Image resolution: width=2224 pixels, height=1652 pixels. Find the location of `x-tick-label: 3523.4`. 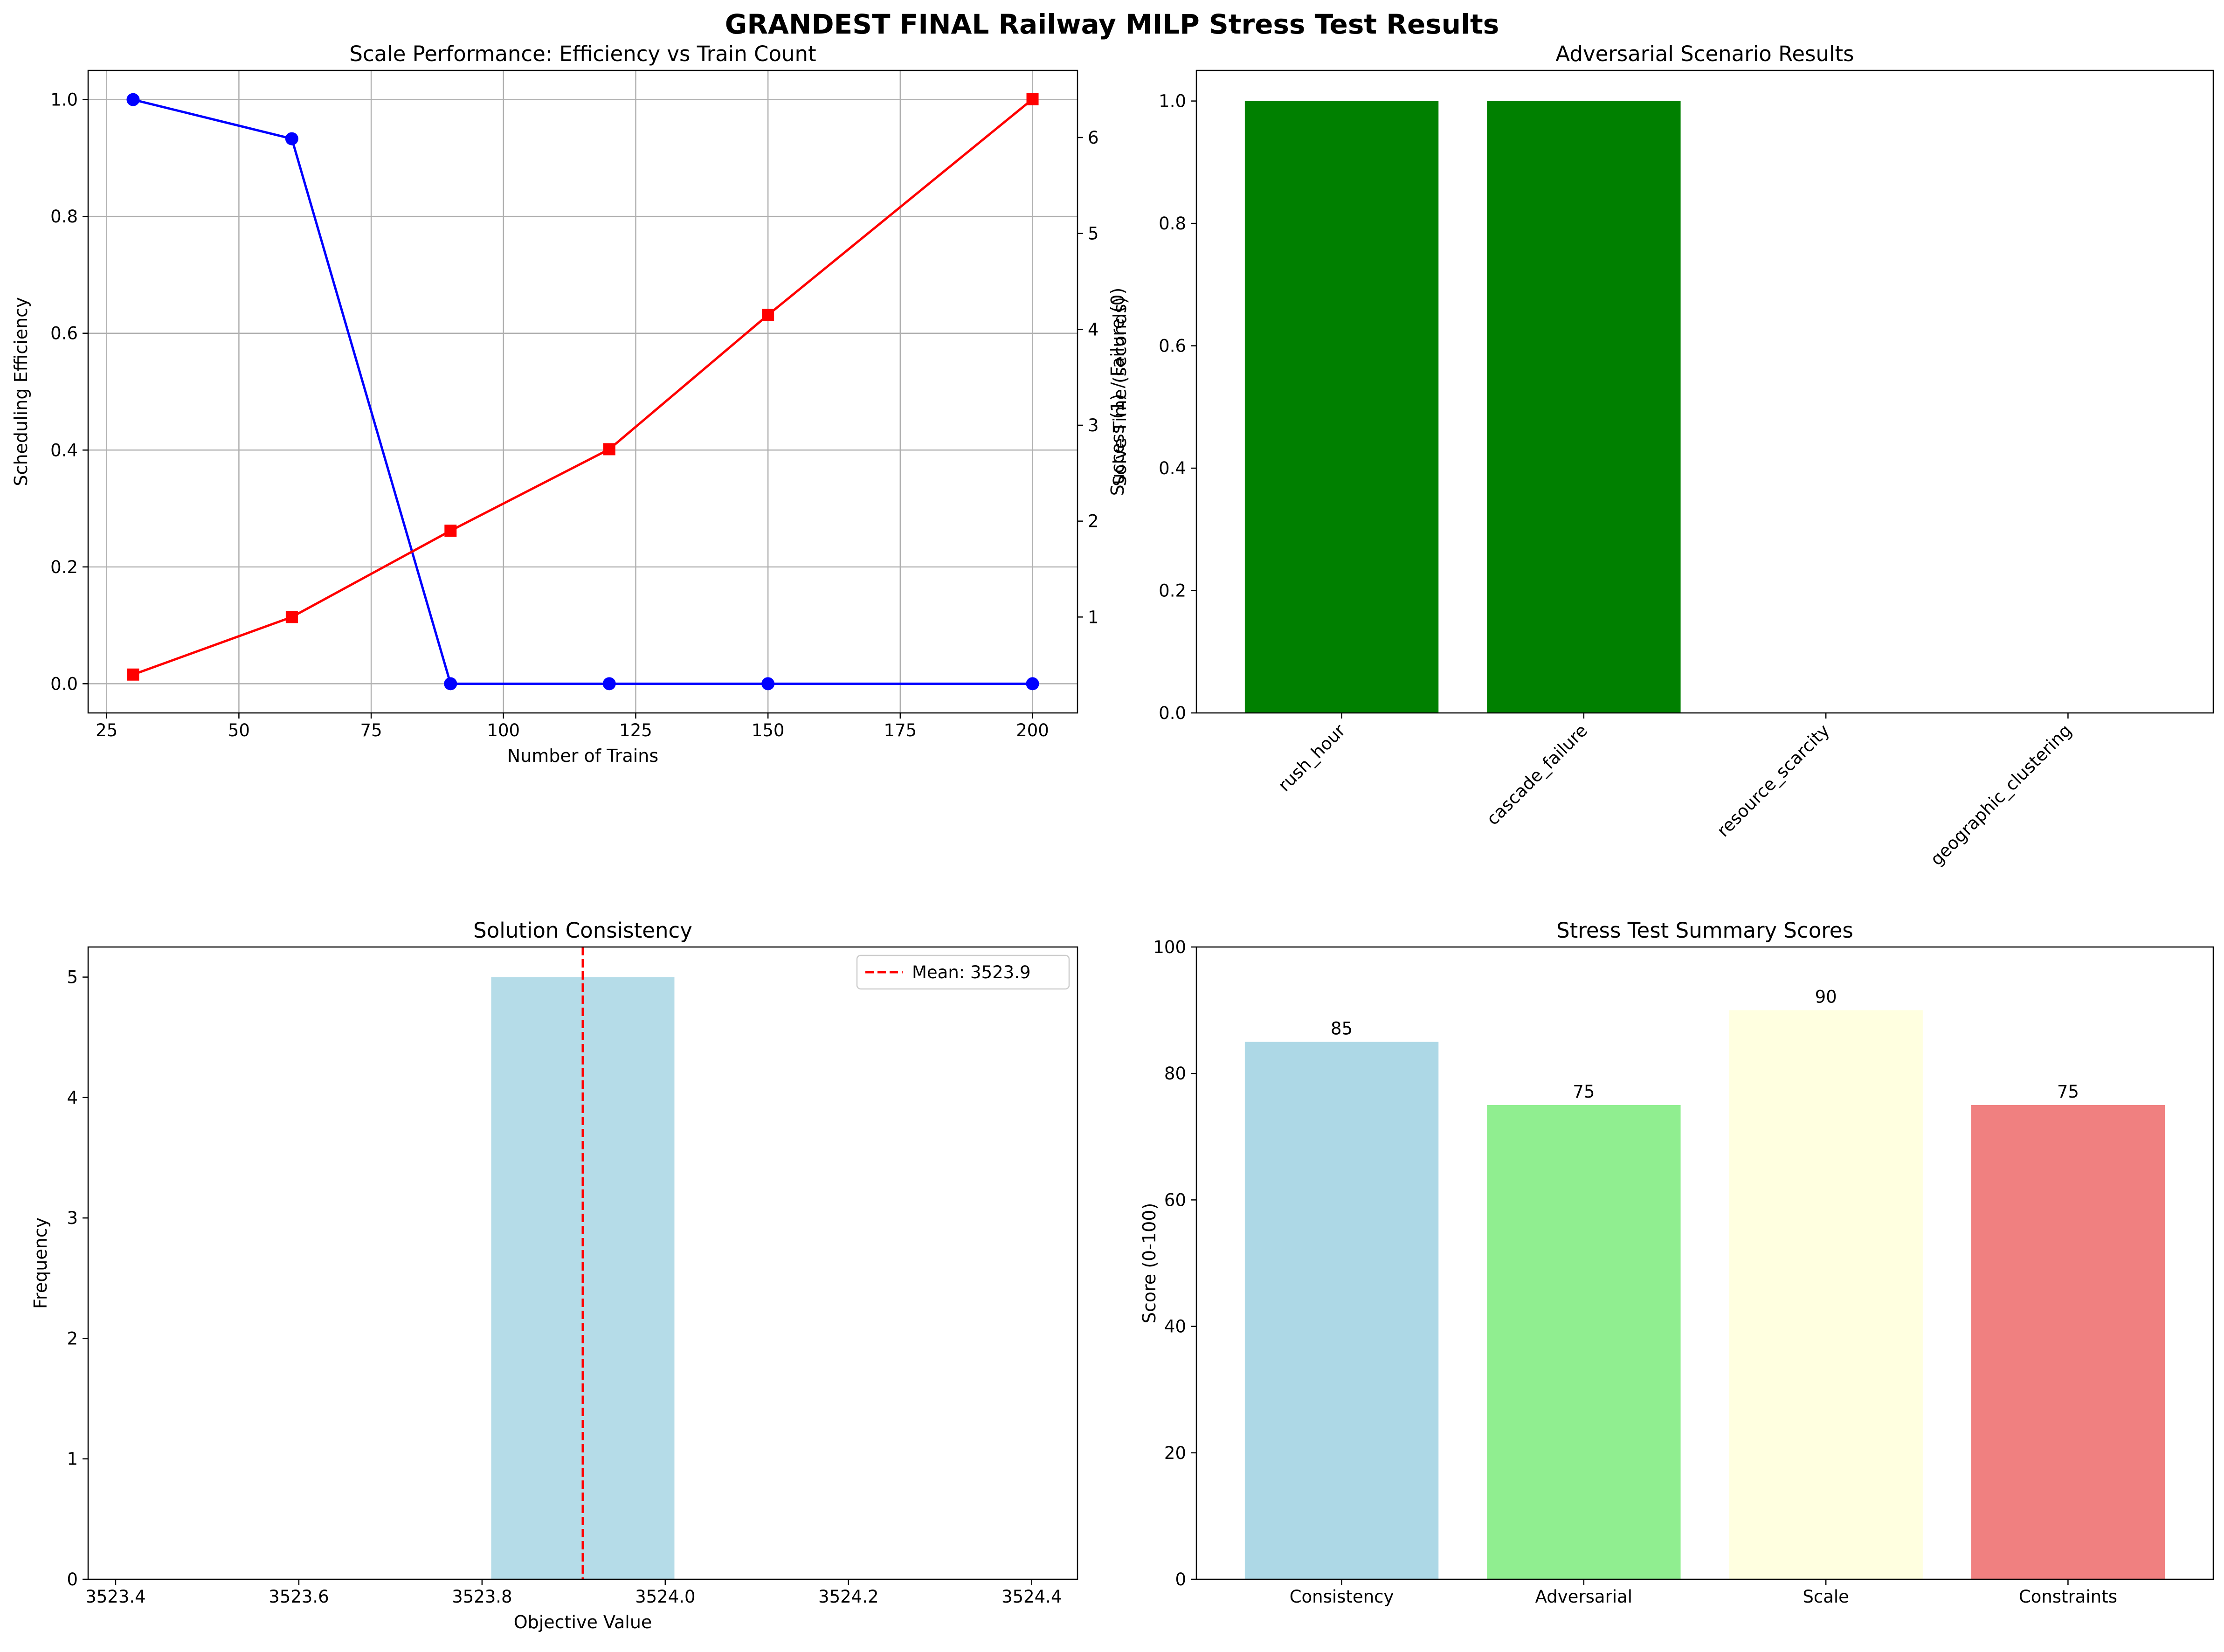

x-tick-label: 3523.4 is located at coordinates (115, 1597).